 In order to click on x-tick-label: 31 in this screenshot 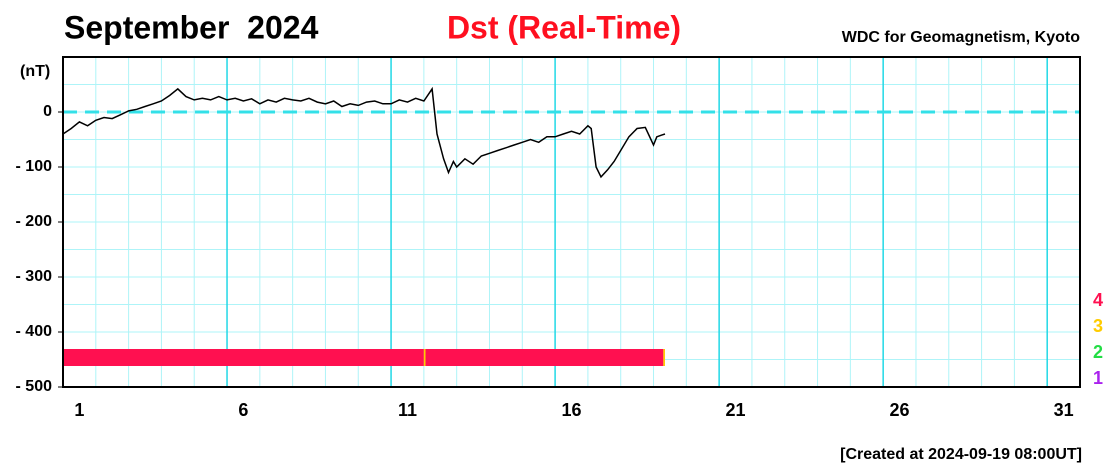, I will do `click(1064, 410)`.